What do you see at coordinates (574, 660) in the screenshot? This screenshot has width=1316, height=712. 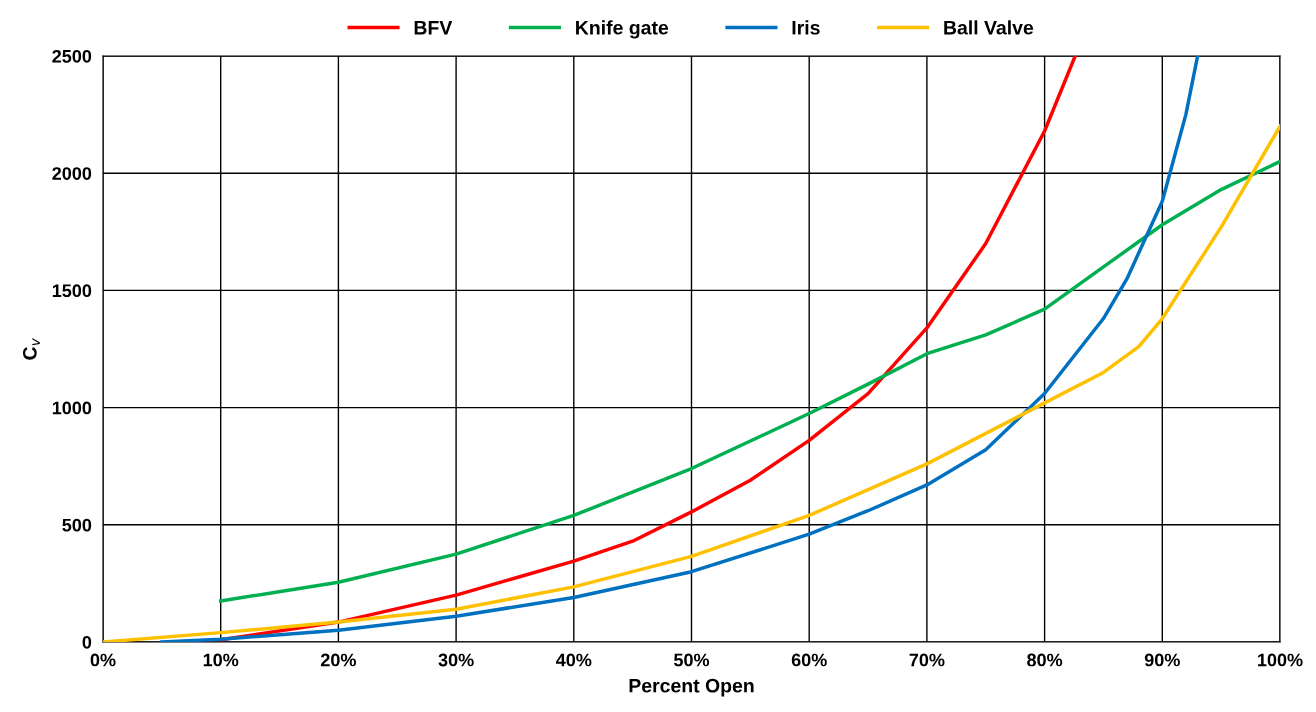 I see `x-tick-label: 40%` at bounding box center [574, 660].